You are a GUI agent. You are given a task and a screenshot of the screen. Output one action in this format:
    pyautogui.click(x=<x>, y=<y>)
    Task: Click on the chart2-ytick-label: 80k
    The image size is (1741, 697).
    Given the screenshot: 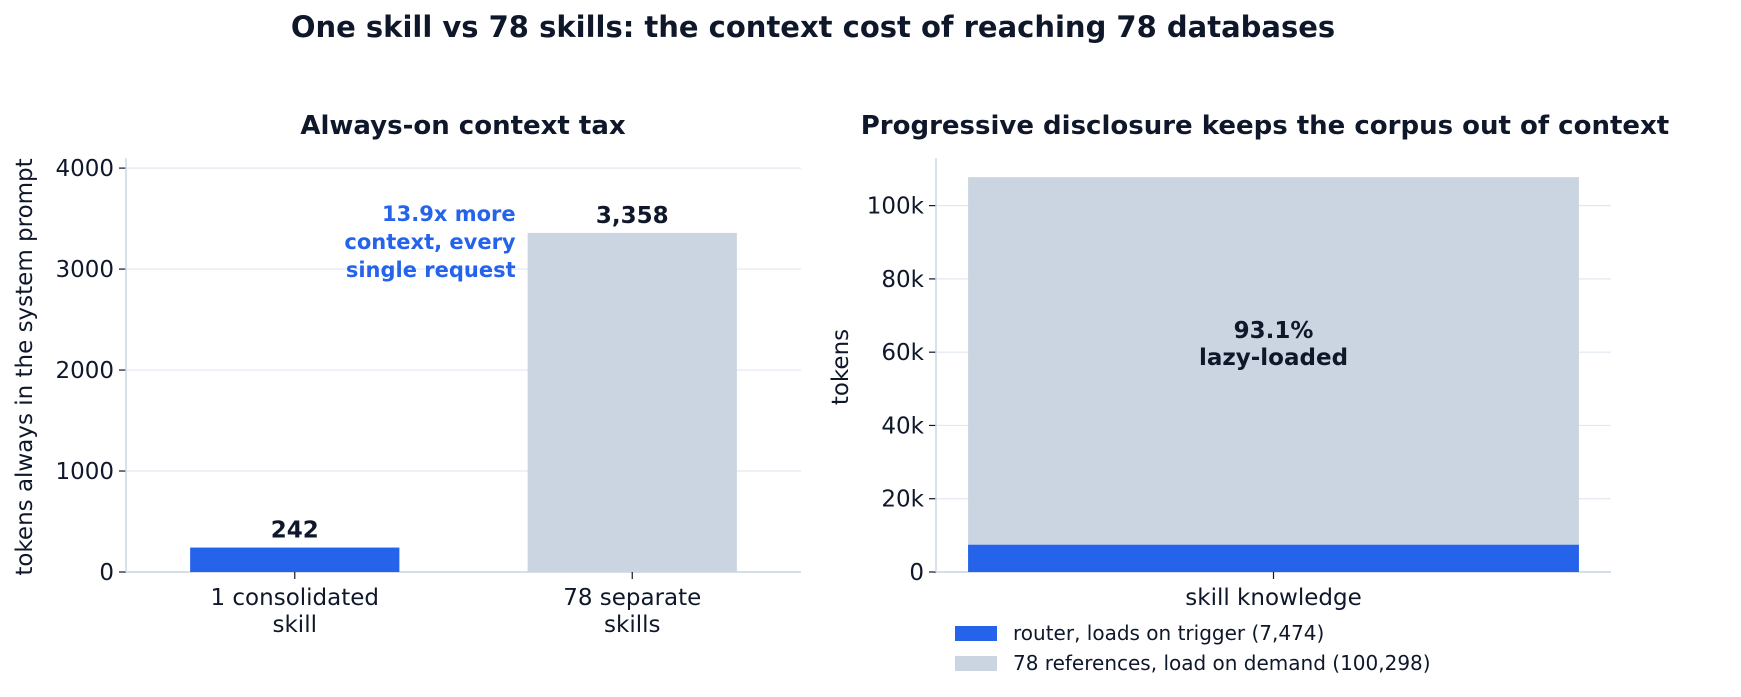 What is the action you would take?
    pyautogui.click(x=902, y=280)
    